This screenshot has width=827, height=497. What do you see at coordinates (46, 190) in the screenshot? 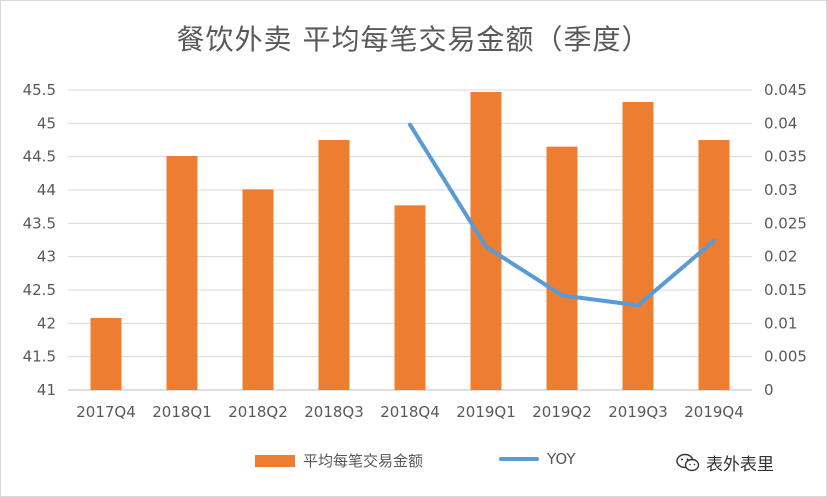
I see `left-tick-label: 44` at bounding box center [46, 190].